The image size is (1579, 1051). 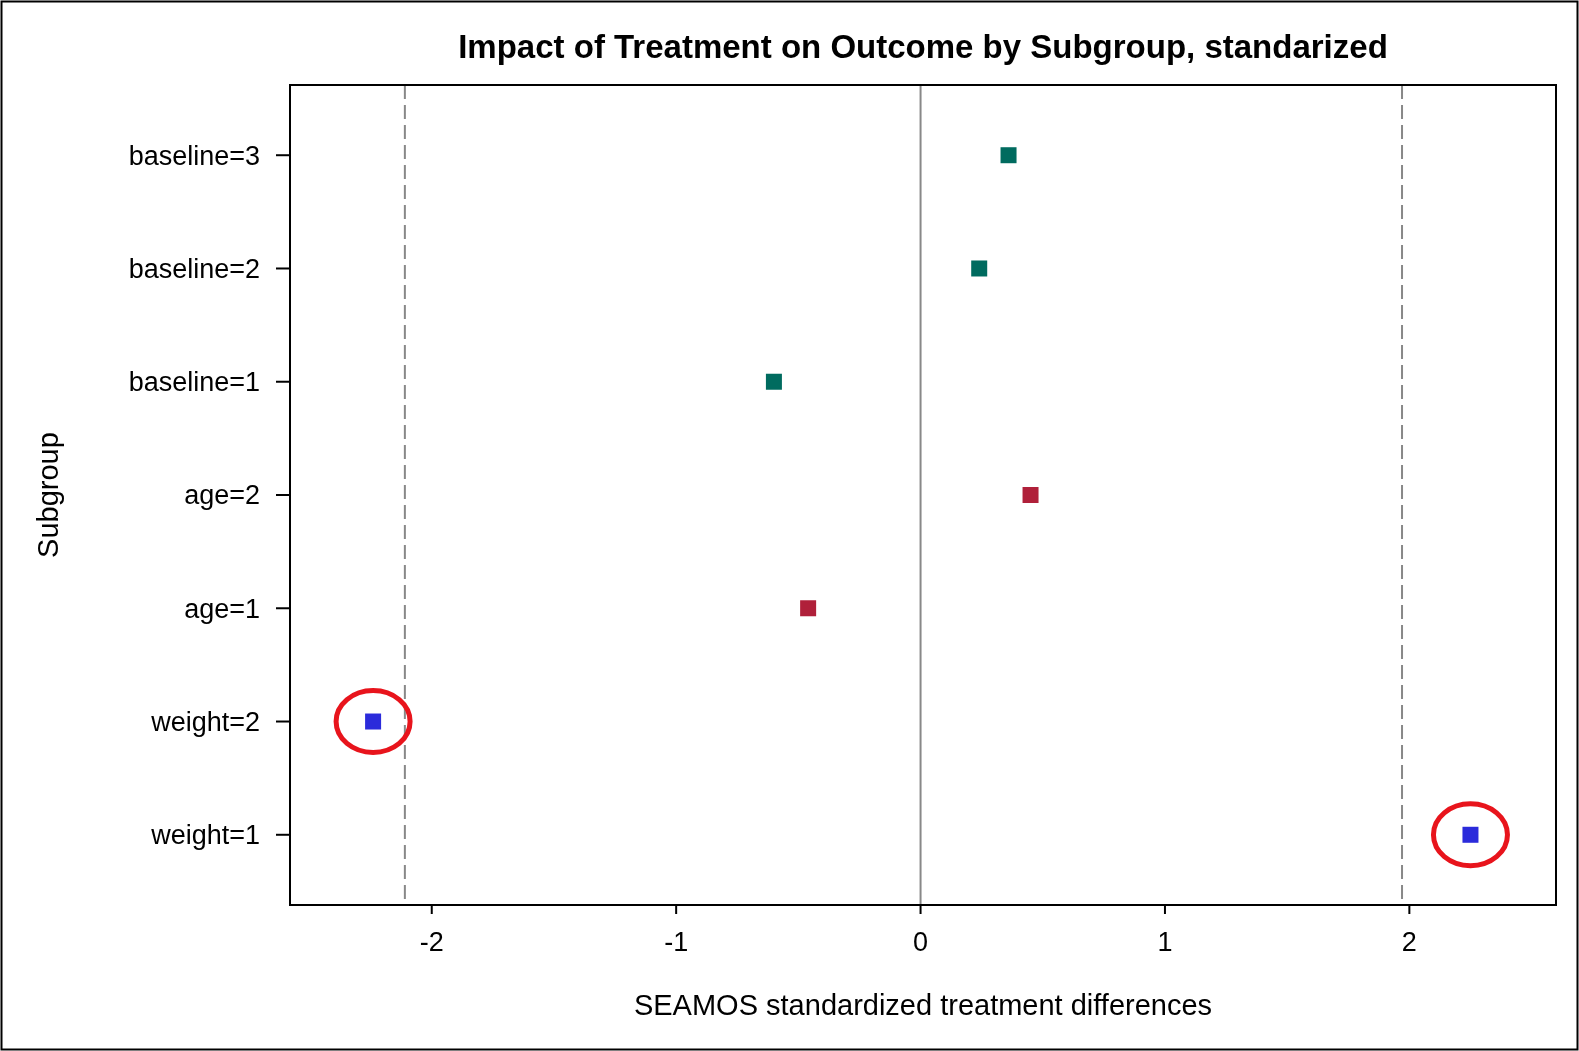 I want to click on y-tick-label: baseline=1, so click(x=194, y=382).